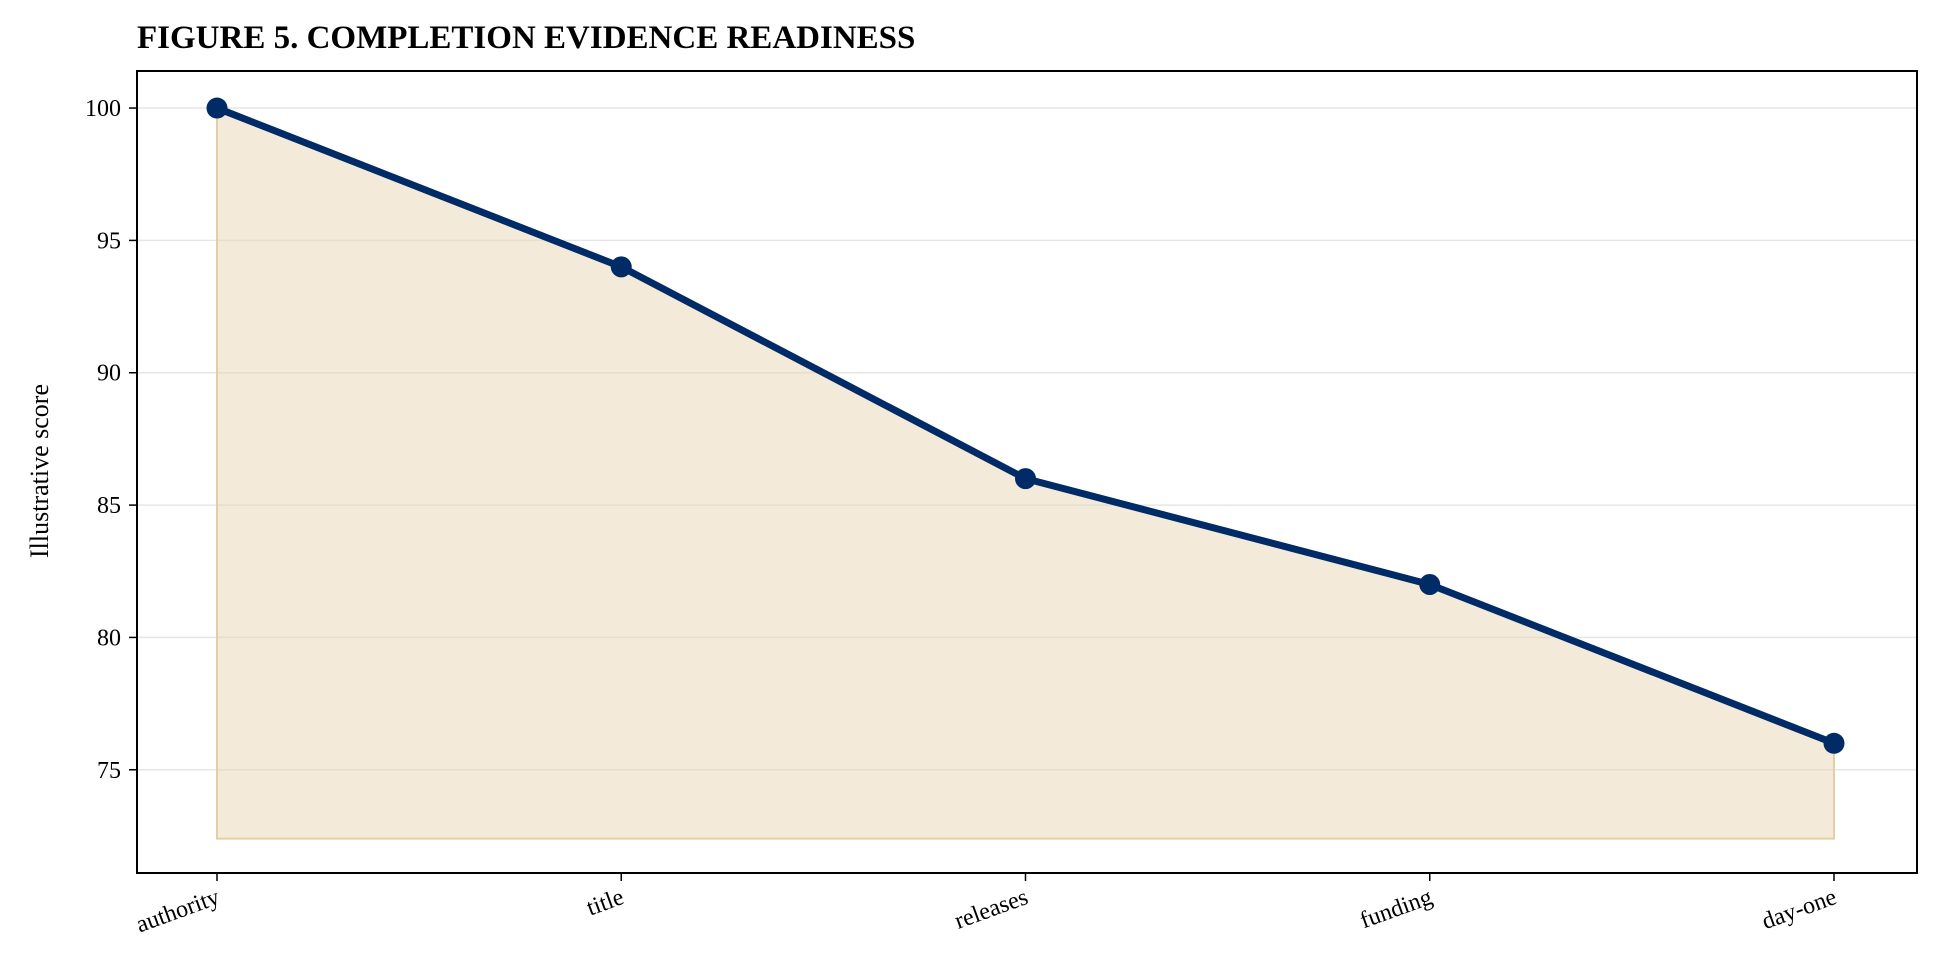 Image resolution: width=1937 pixels, height=979 pixels. I want to click on data-point-releases, so click(1025, 479).